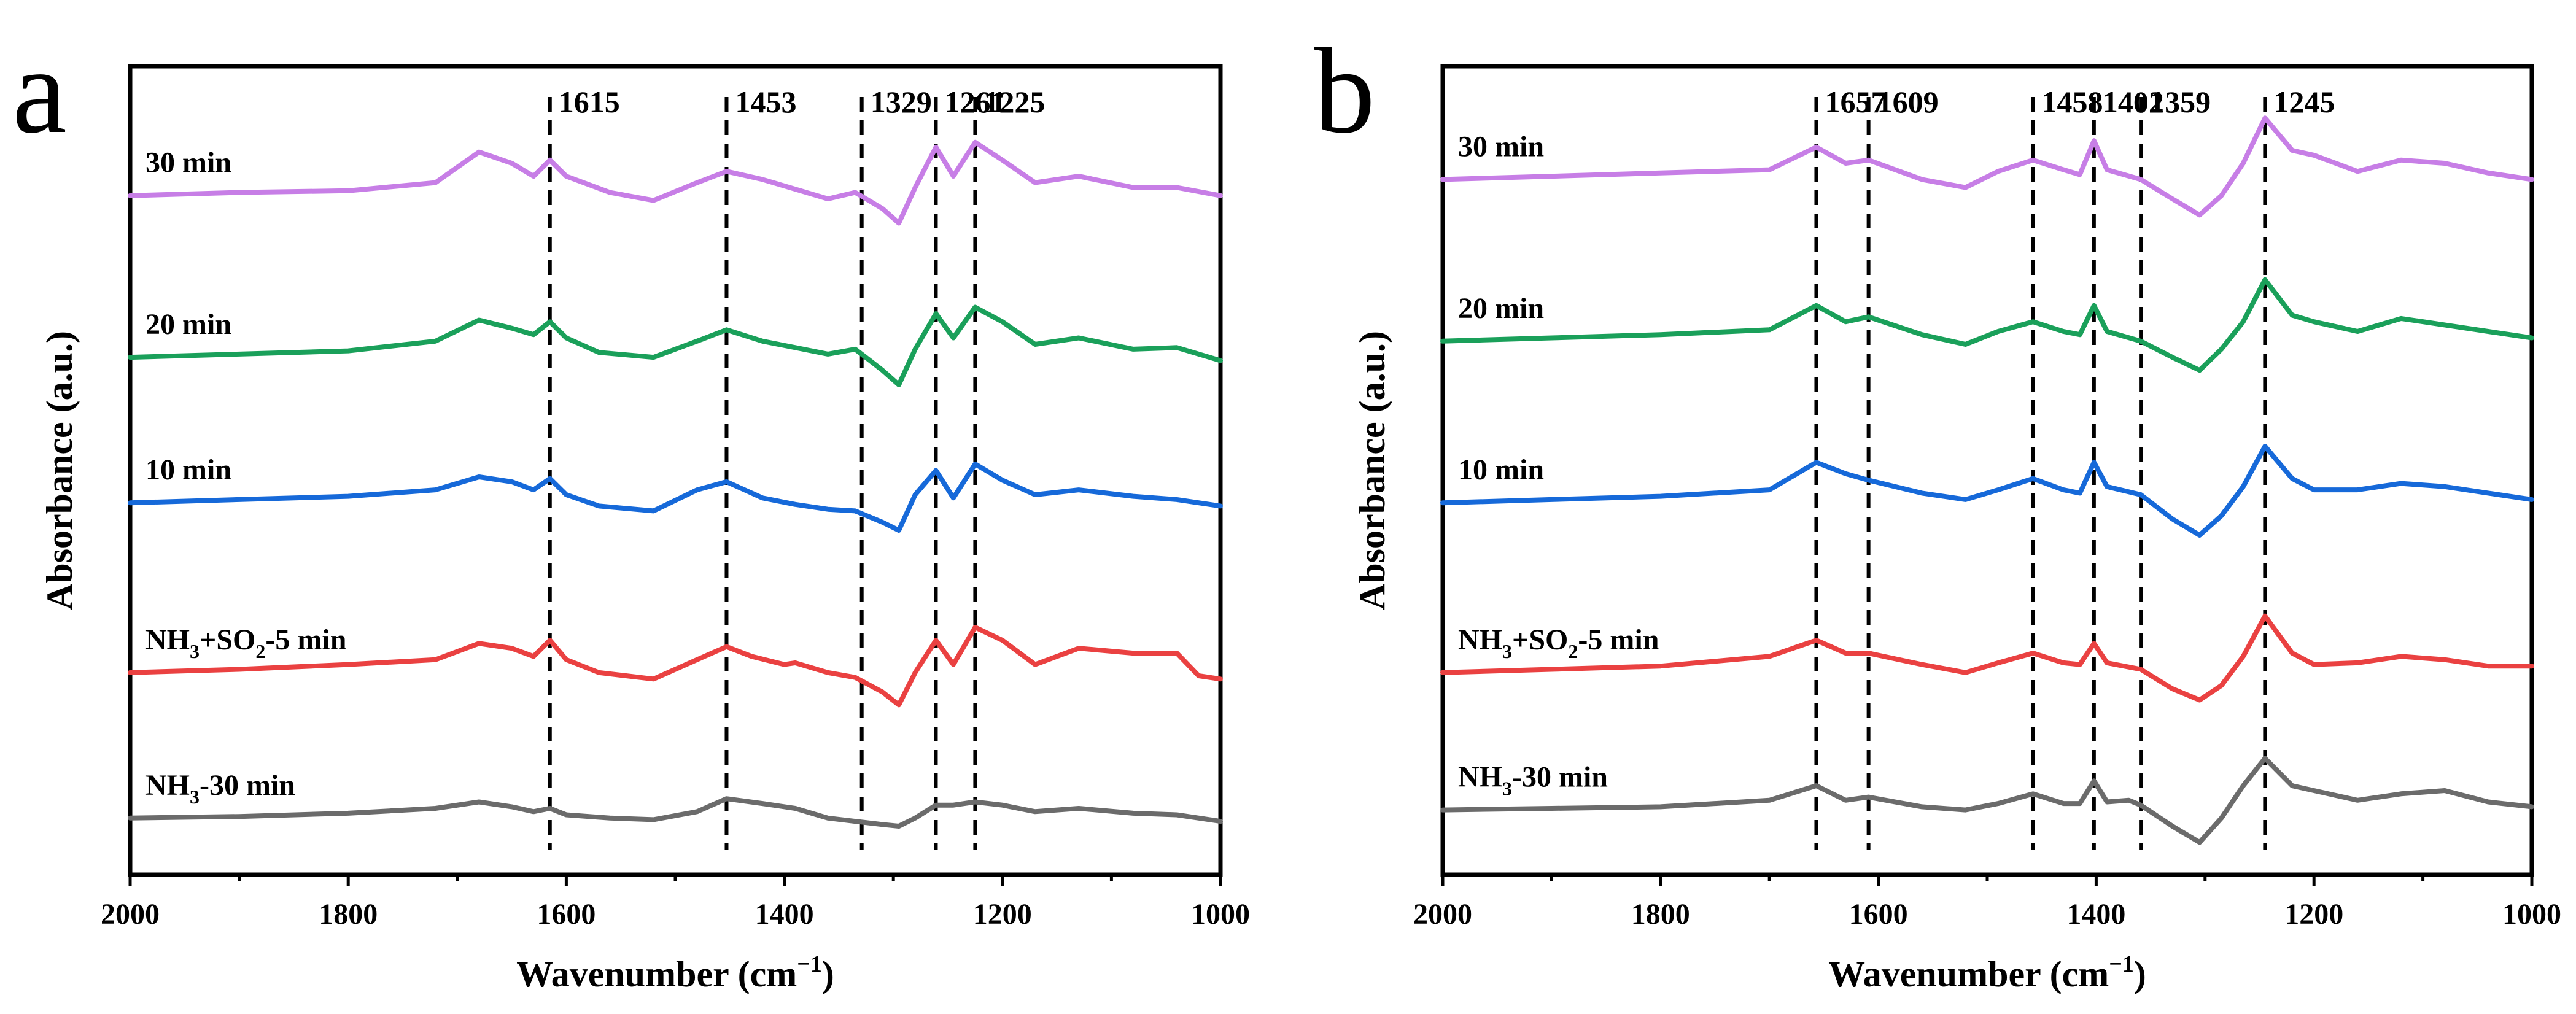 The image size is (2576, 1014). Describe the element at coordinates (765, 102) in the screenshot. I see `peak-label-1453: 1453` at that location.